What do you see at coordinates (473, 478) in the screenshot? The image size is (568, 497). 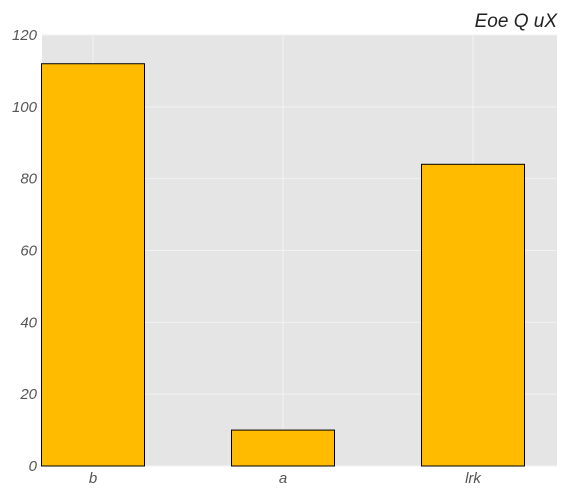 I see `x-tick-label: lrk` at bounding box center [473, 478].